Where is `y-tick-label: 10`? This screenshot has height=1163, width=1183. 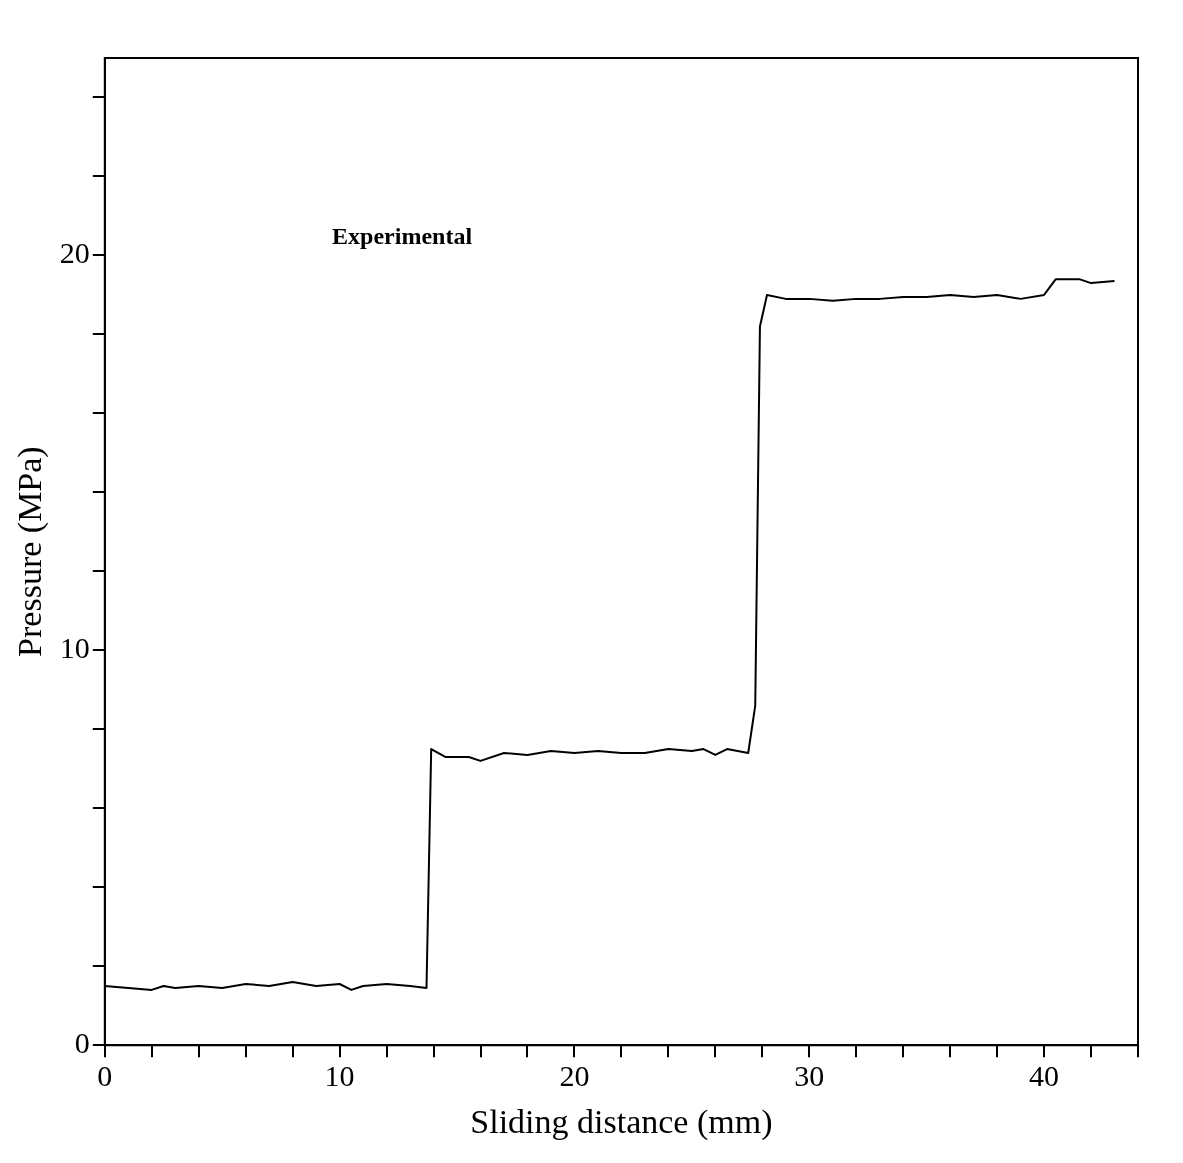 y-tick-label: 10 is located at coordinates (74, 648).